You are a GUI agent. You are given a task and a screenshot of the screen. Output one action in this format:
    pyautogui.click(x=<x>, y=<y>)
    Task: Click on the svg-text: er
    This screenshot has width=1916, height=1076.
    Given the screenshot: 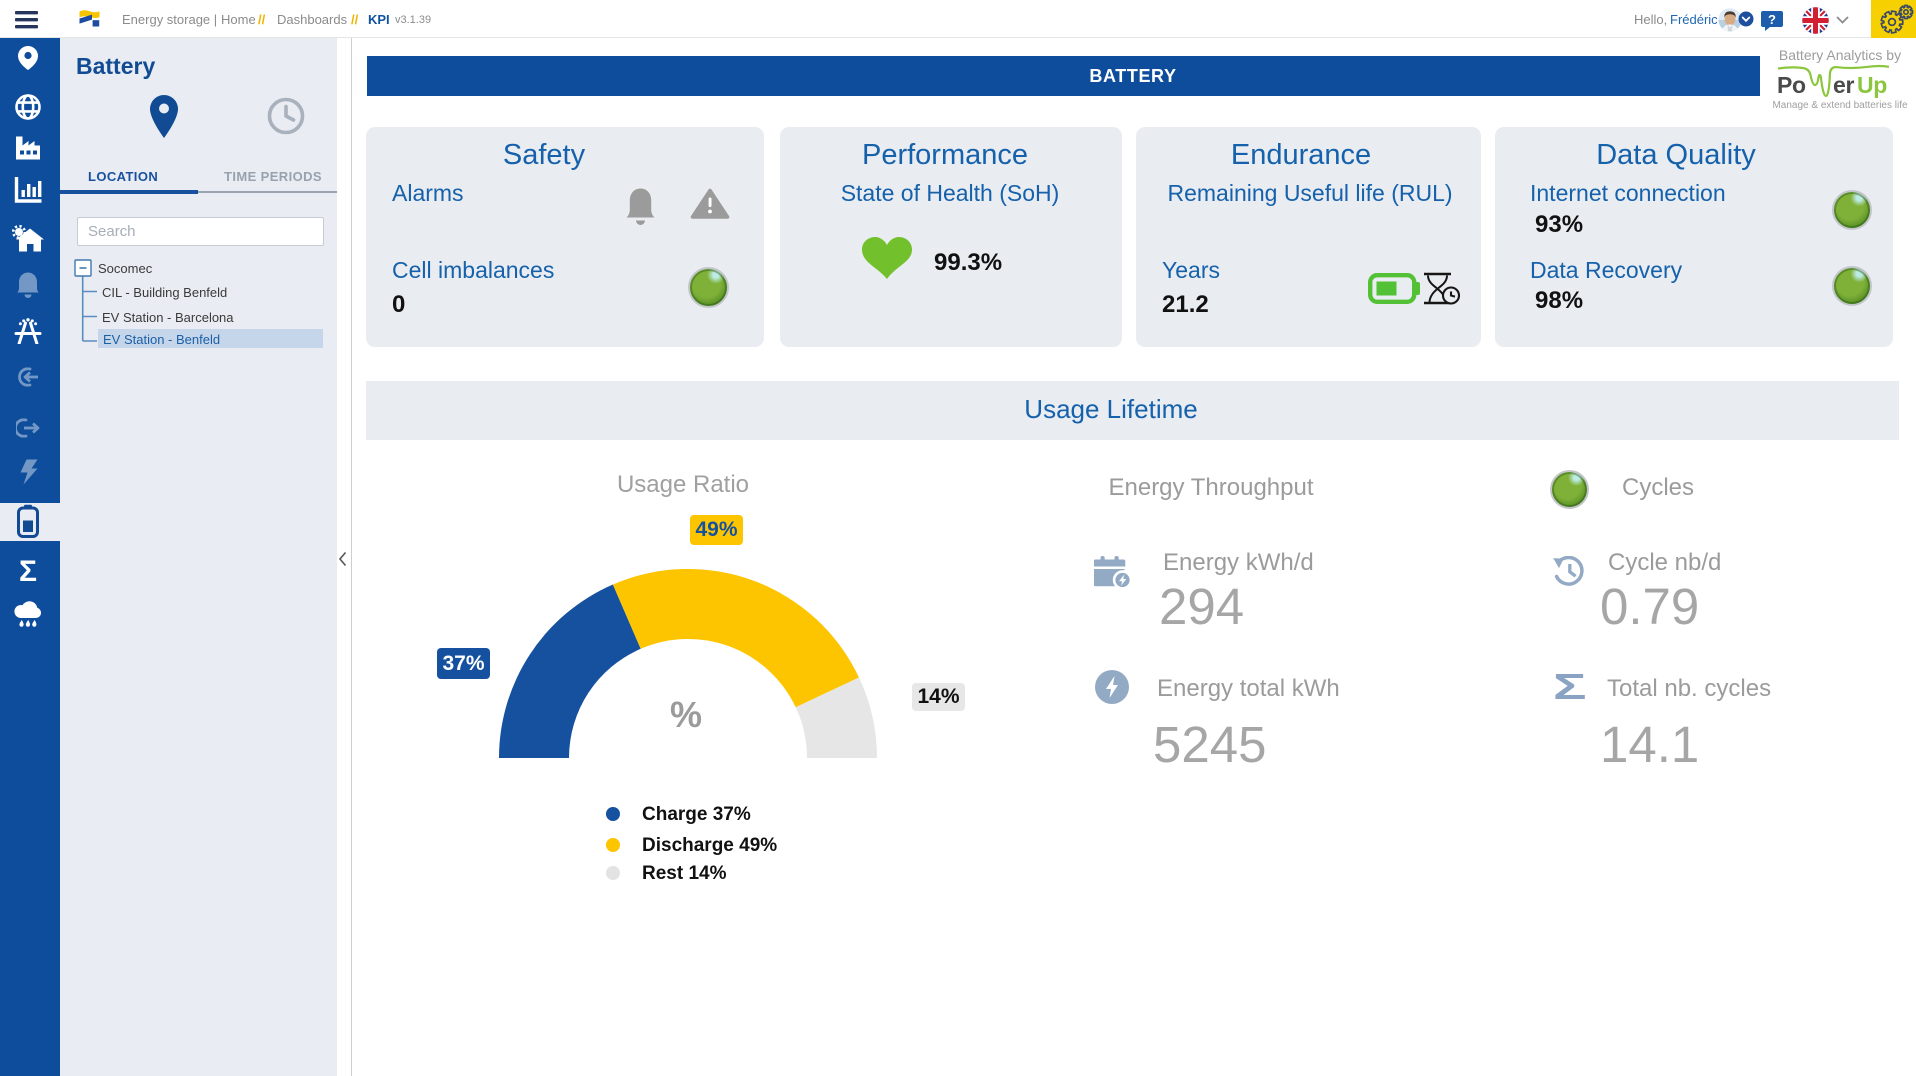 What is the action you would take?
    pyautogui.click(x=1843, y=85)
    